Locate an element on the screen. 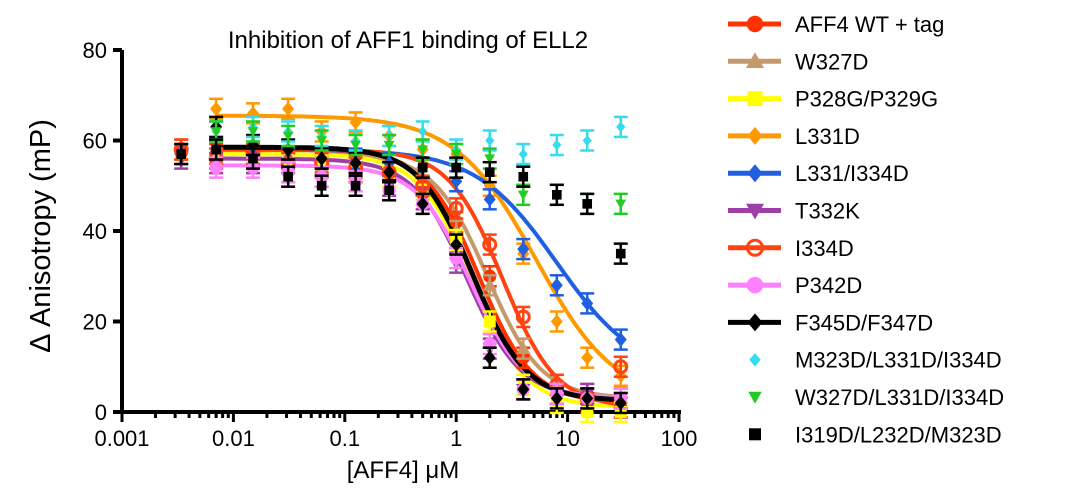  y-tick-label: 40 is located at coordinates (95, 231).